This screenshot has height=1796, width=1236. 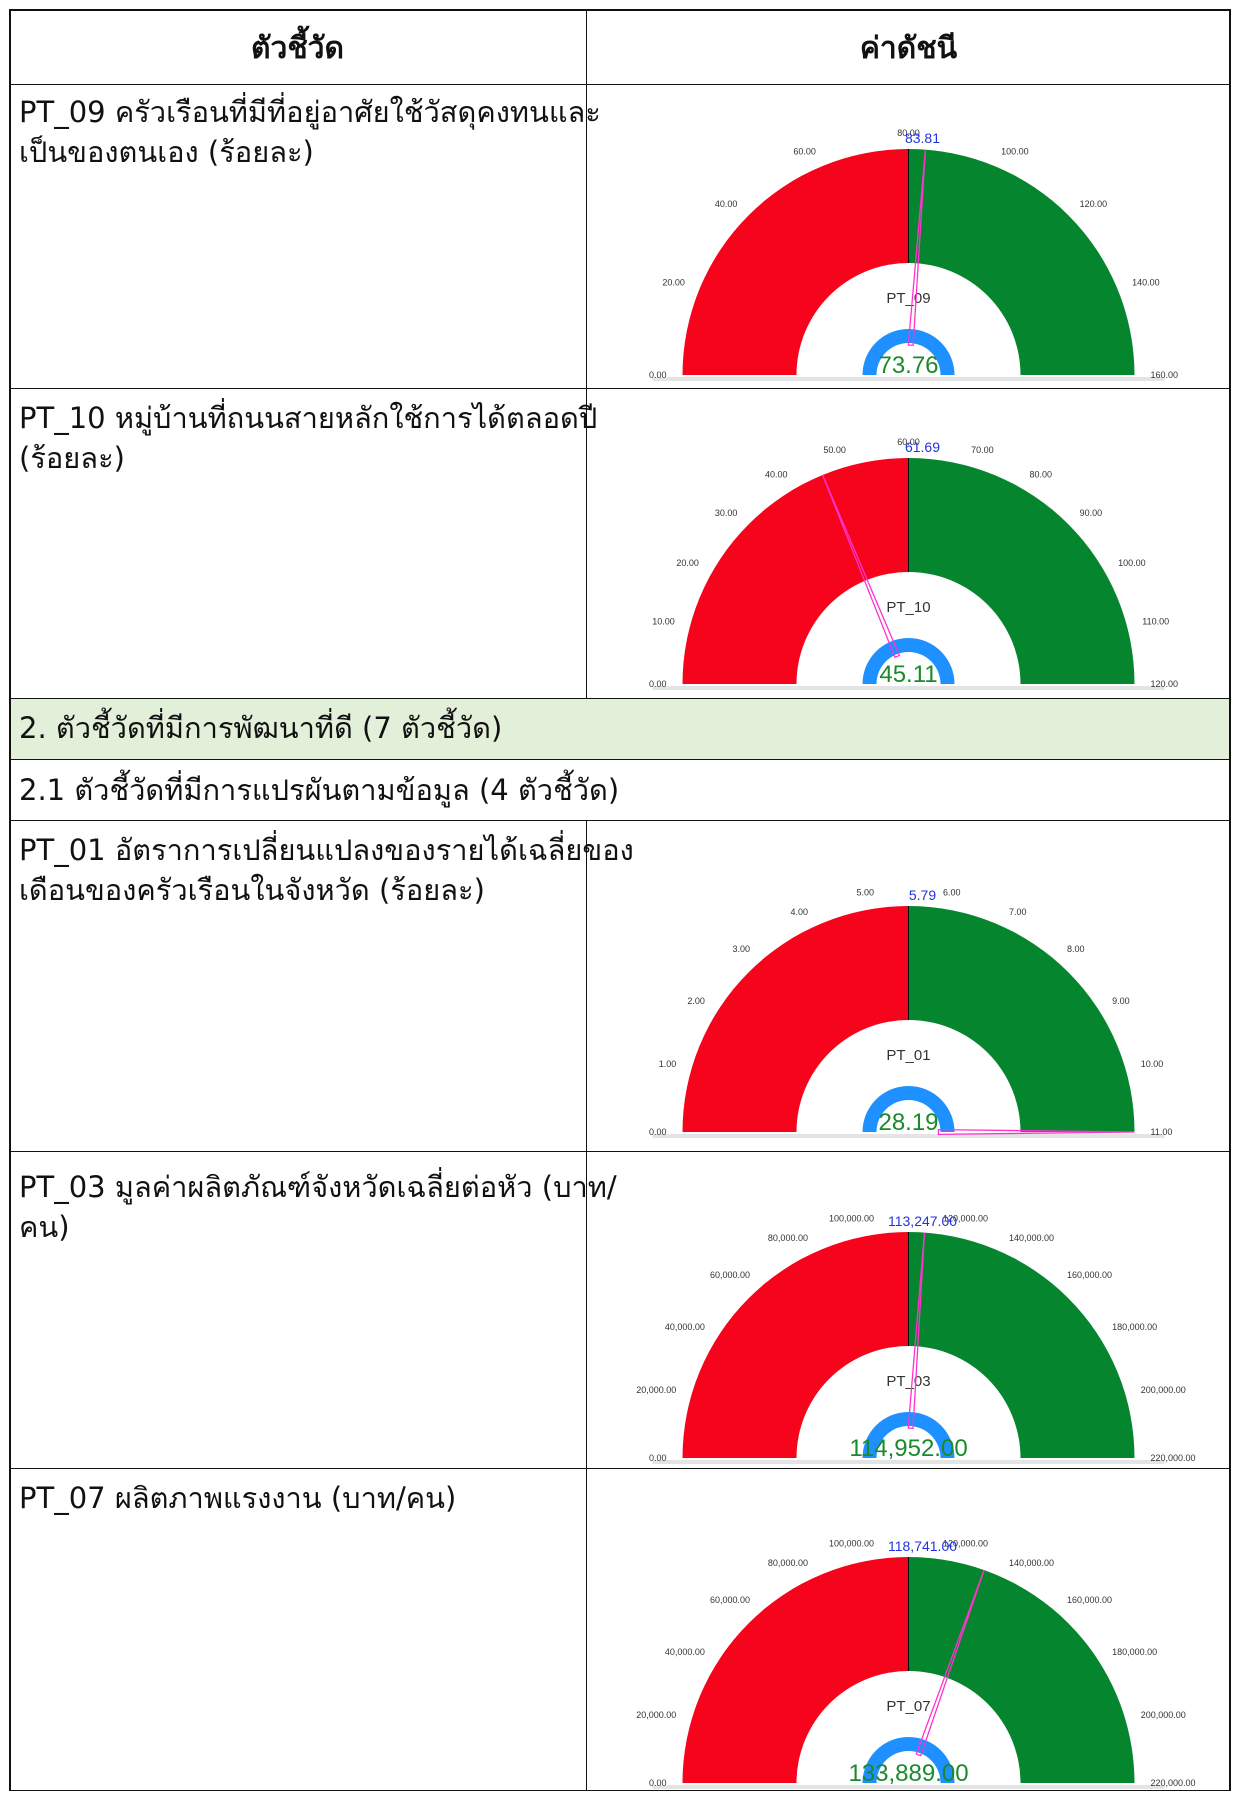 I want to click on row-line2: (ร้อยละ), so click(x=72, y=458).